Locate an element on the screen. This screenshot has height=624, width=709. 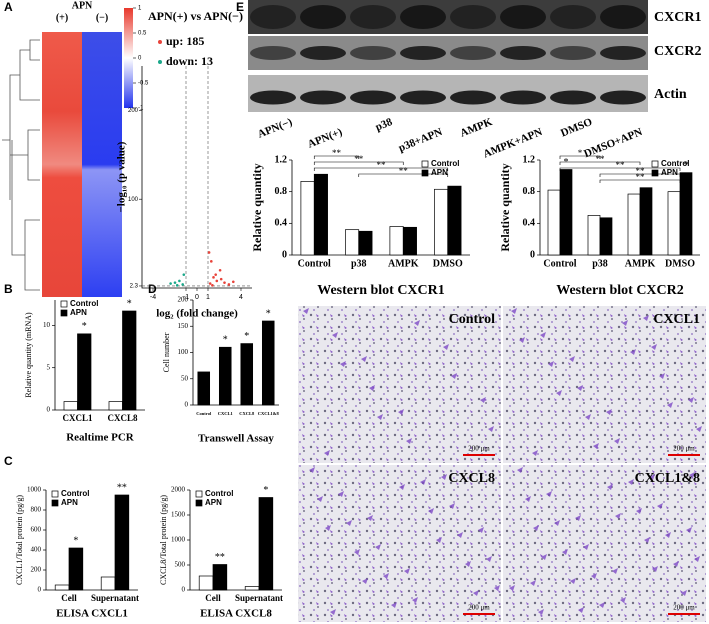
x-tick-label: Cell is located at coordinates (213, 598).